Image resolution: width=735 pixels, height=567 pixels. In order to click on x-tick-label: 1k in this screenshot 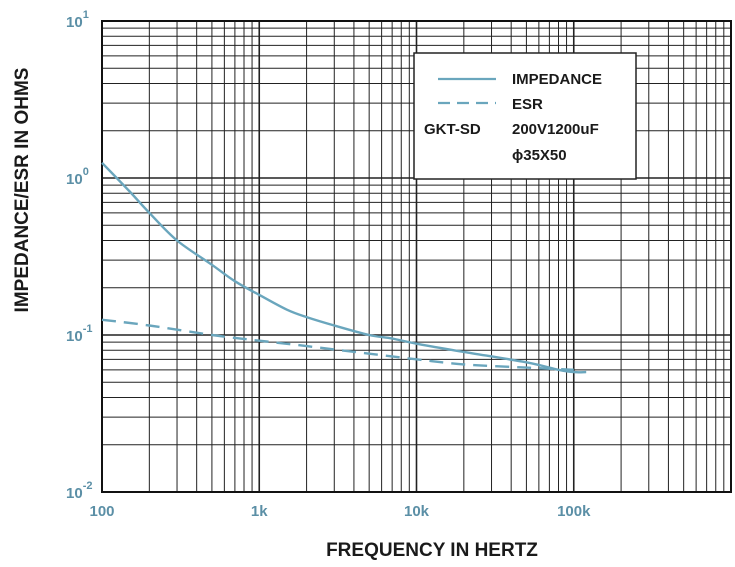, I will do `click(259, 511)`.